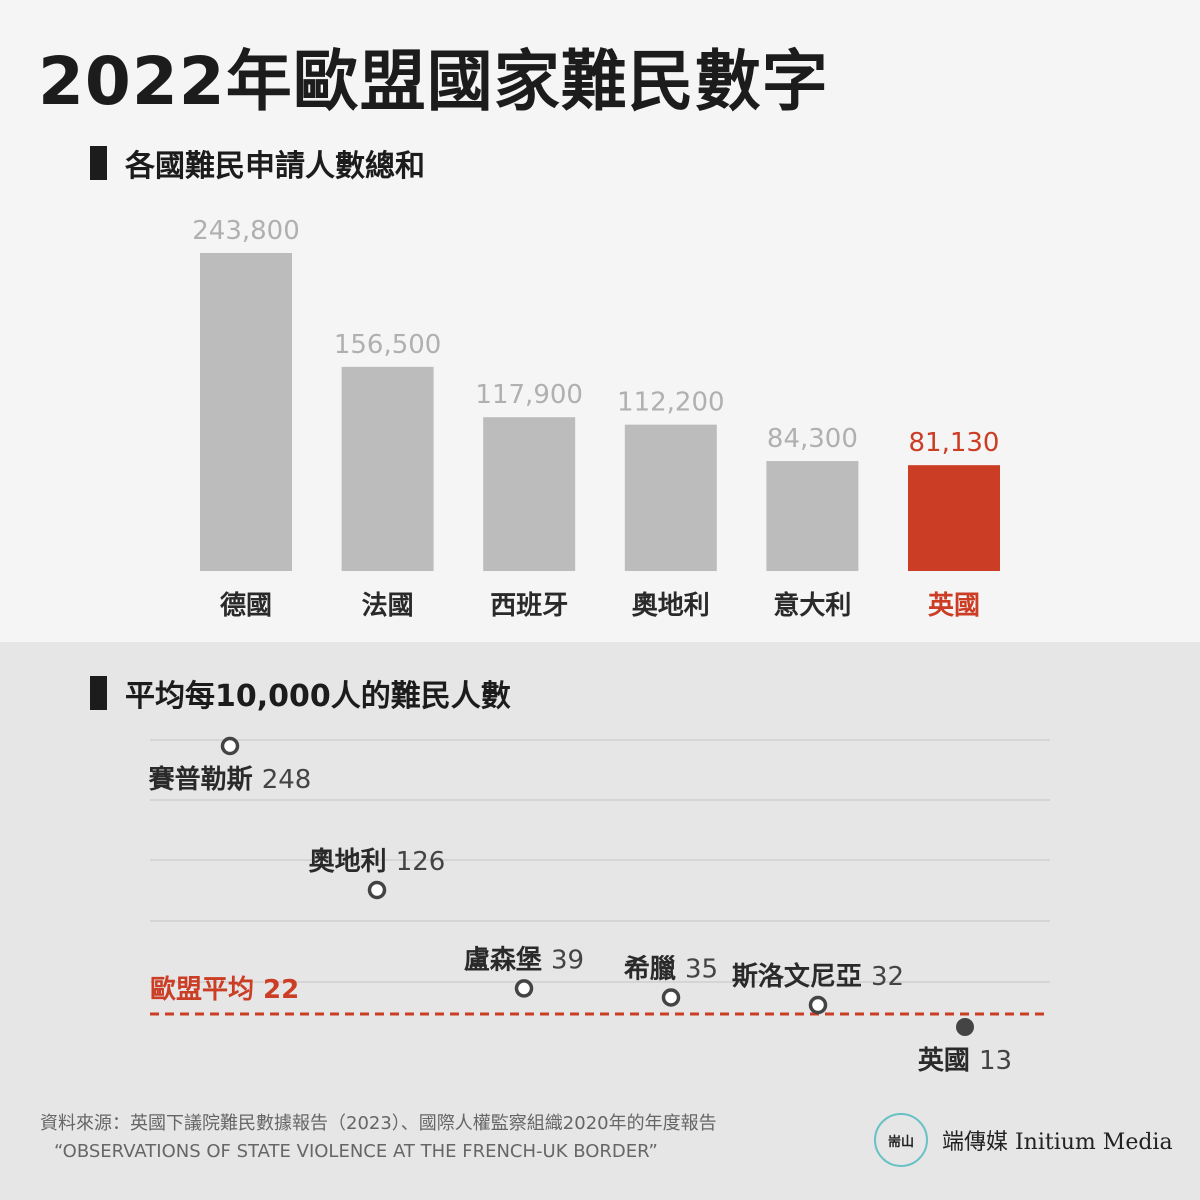 Image resolution: width=1200 pixels, height=1200 pixels. I want to click on logo-mark-icon: 耑山, so click(901, 1140).